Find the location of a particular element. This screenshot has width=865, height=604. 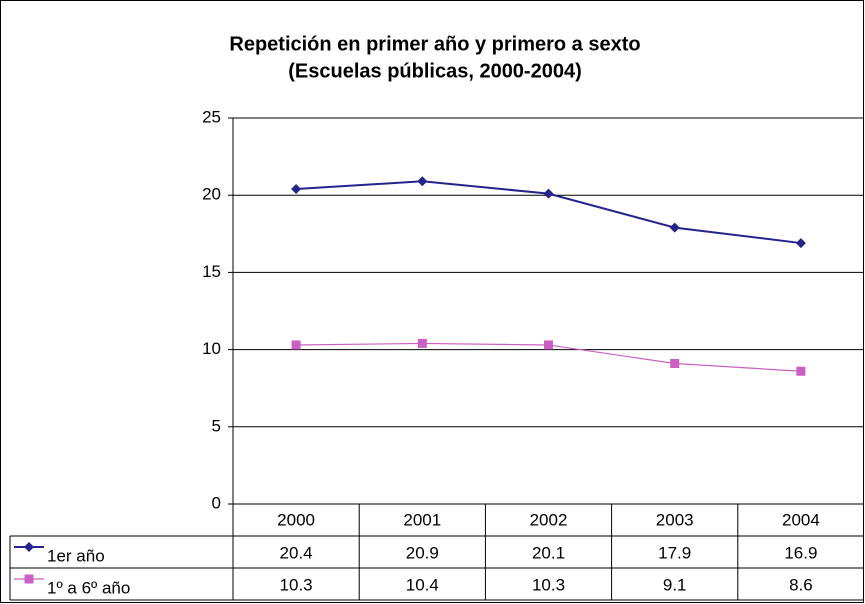

y-tick-label: 15 is located at coordinates (211, 271).